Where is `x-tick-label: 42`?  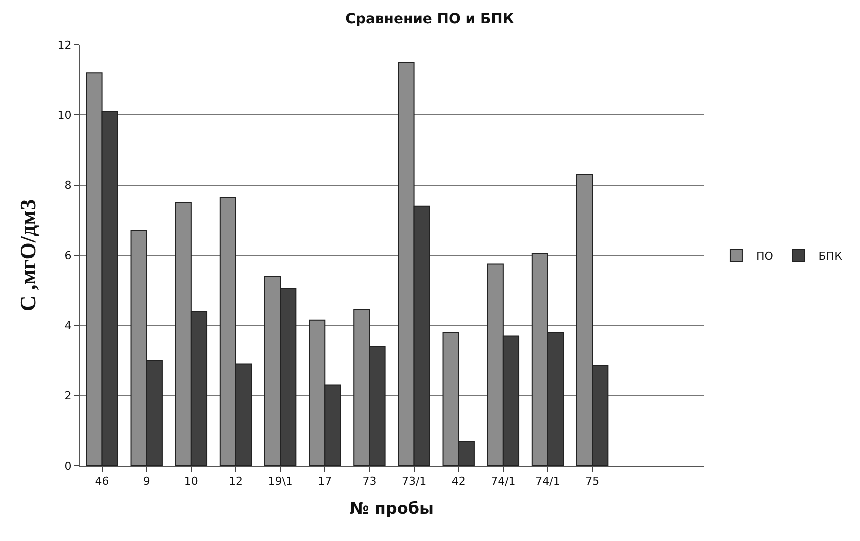
x-tick-label: 42 is located at coordinates (459, 481).